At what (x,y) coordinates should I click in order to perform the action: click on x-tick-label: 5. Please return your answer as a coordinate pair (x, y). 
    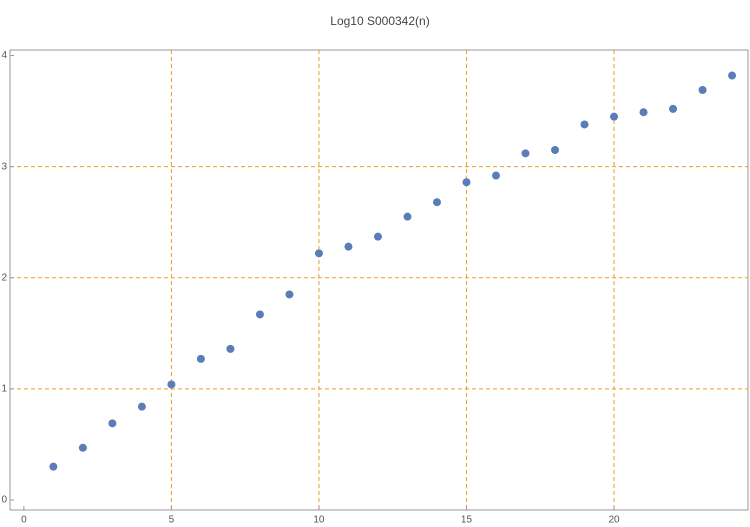
    Looking at the image, I should click on (172, 520).